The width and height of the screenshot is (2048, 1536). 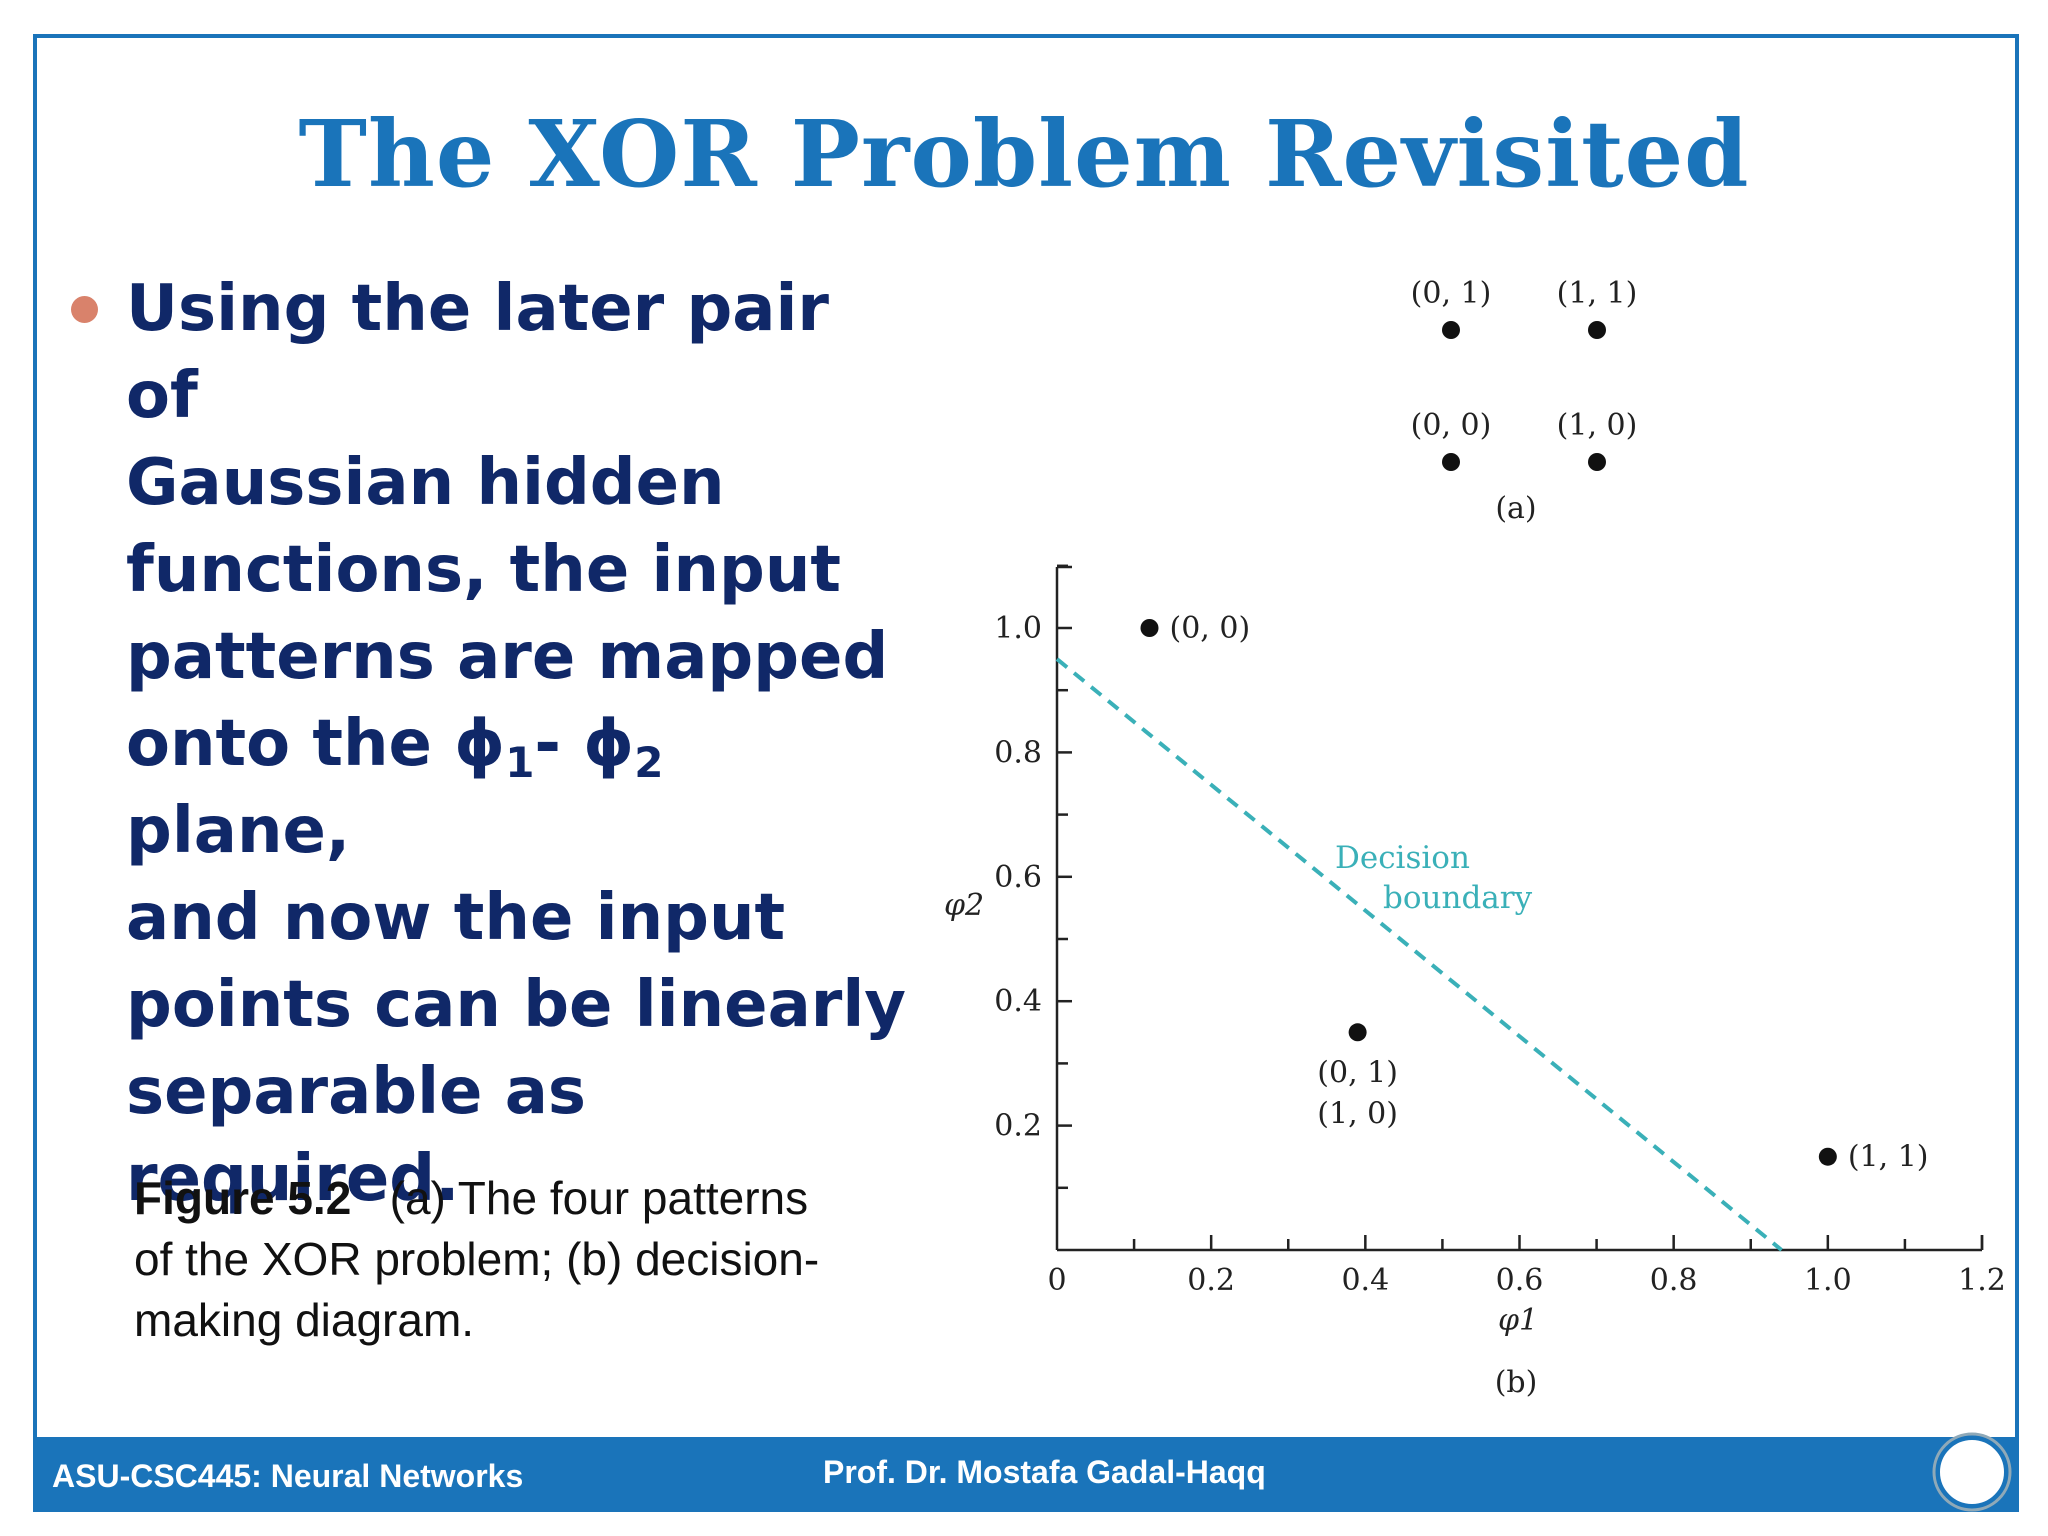 What do you see at coordinates (1982, 1280) in the screenshot?
I see `x-tick-label: 1.2` at bounding box center [1982, 1280].